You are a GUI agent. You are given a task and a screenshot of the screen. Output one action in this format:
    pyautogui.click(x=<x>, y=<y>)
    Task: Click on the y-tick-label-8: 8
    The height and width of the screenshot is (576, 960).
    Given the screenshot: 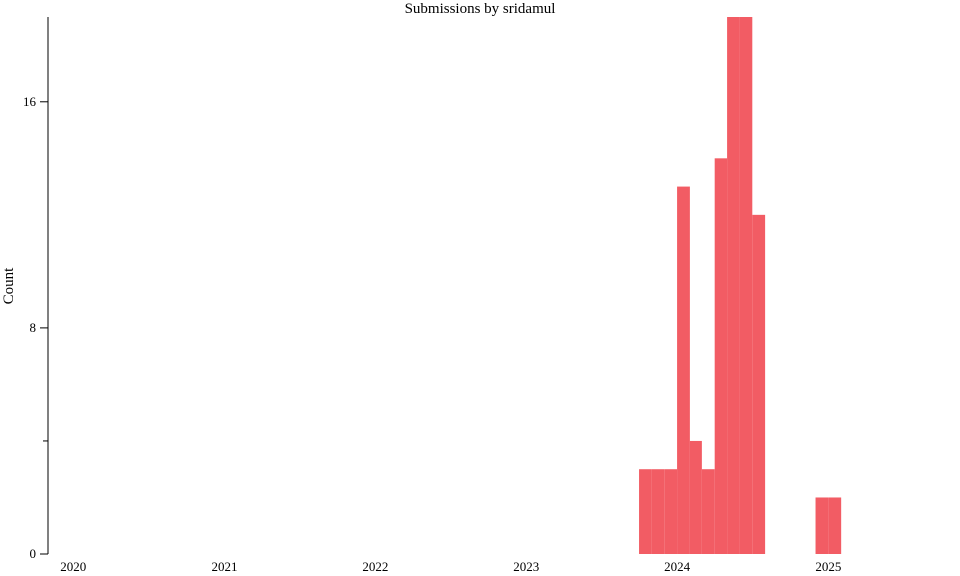 What is the action you would take?
    pyautogui.click(x=33, y=327)
    